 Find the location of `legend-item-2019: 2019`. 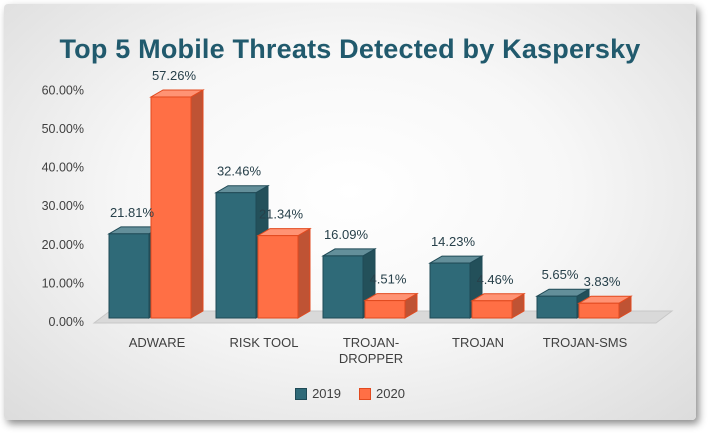

legend-item-2019: 2019 is located at coordinates (318, 393).